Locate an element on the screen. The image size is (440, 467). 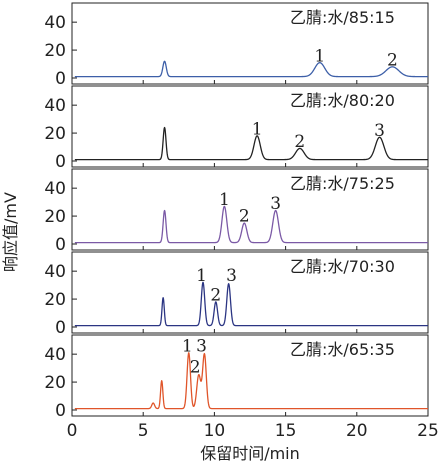
panel-condition-label: 乙腈:水/85:15 is located at coordinates (342, 17).